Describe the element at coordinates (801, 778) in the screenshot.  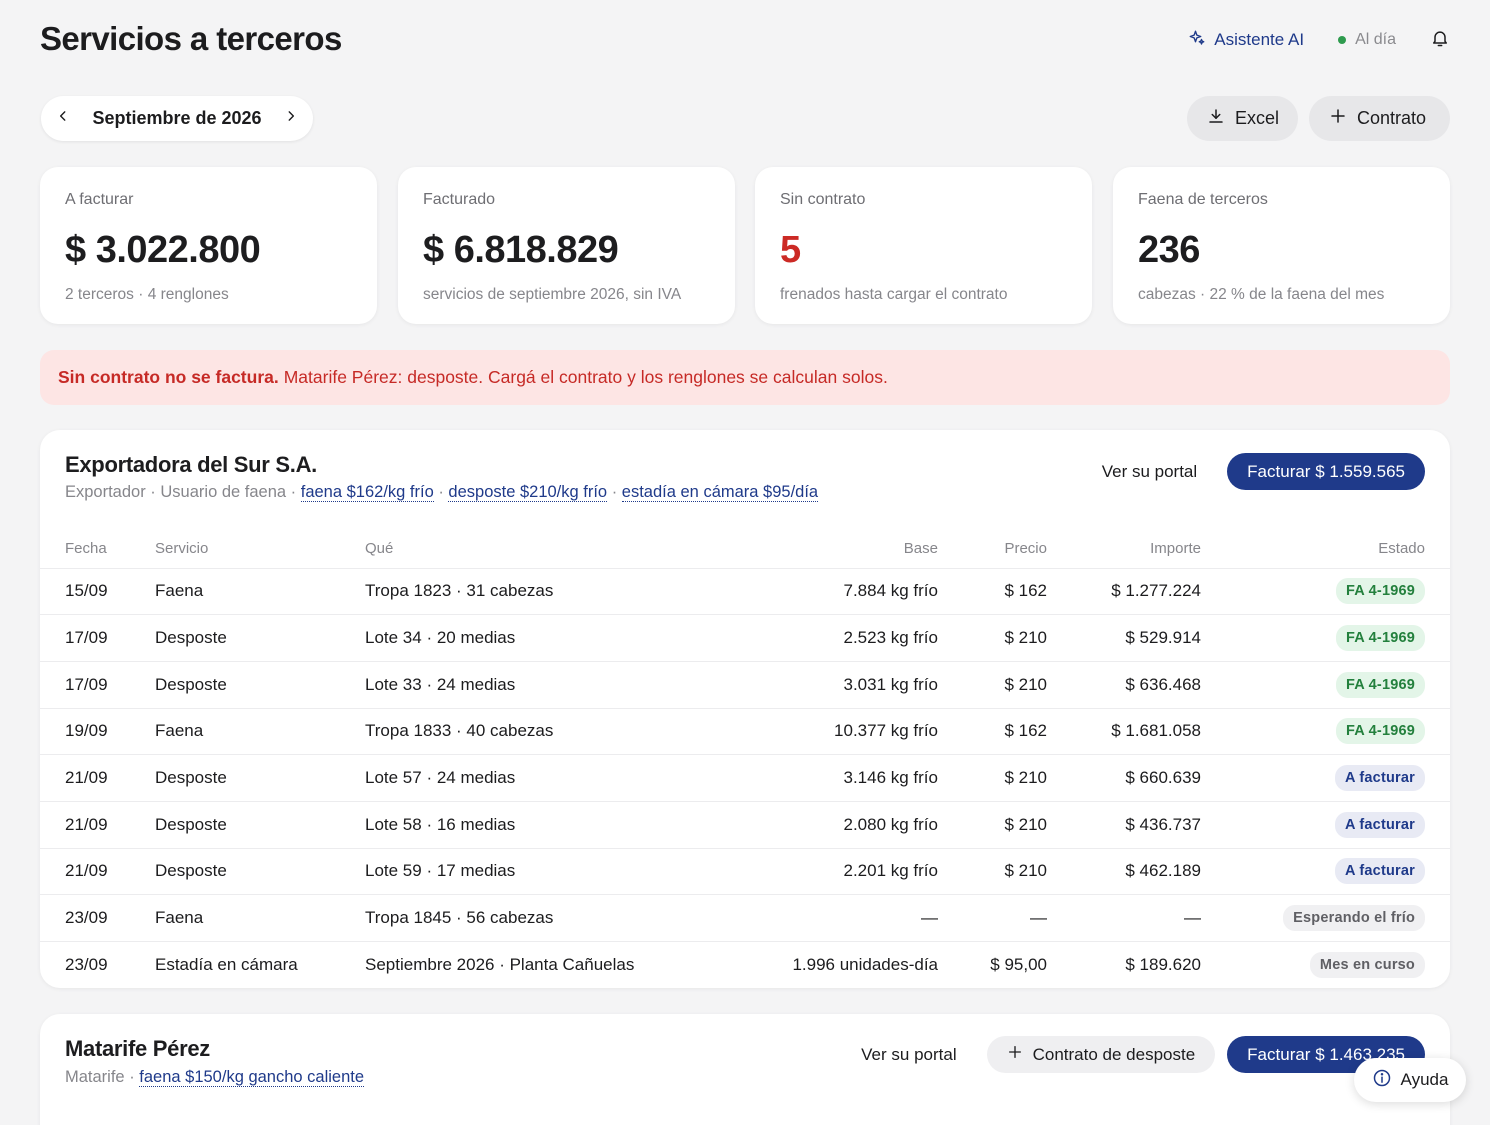
I see `cell-base: 3.146 kg frío` at that location.